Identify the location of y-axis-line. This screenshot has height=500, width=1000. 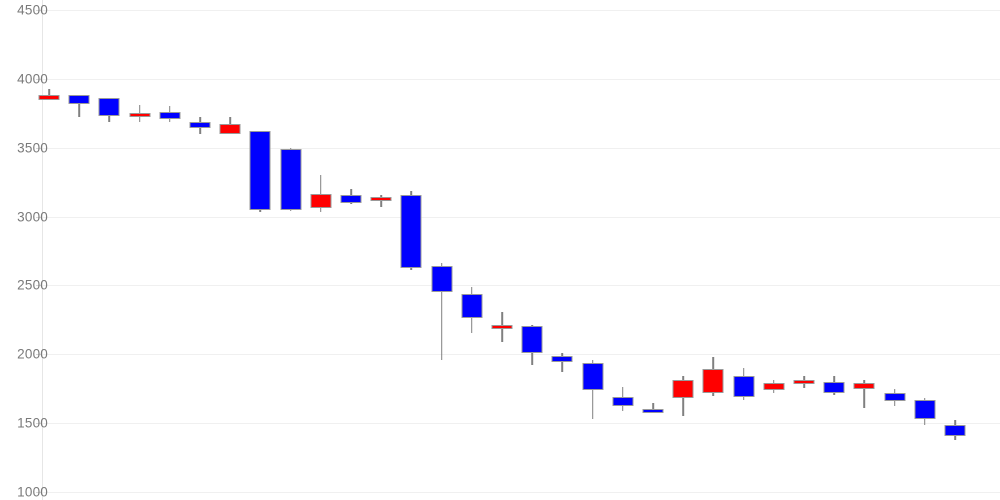
(42, 250).